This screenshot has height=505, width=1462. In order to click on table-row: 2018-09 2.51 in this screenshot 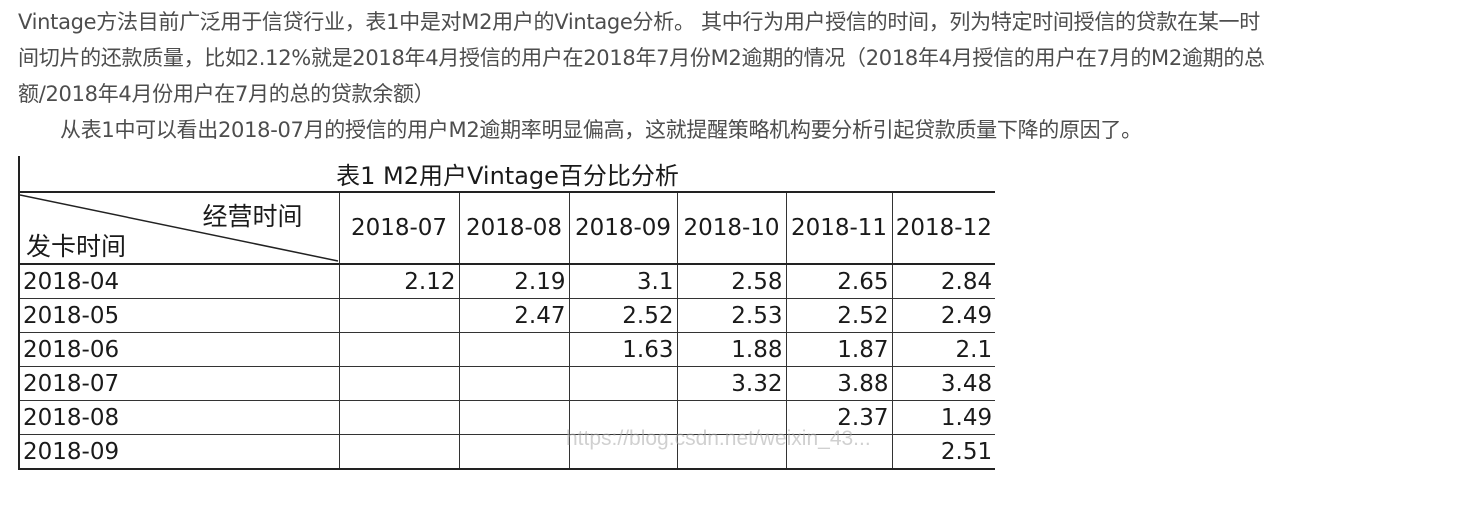, I will do `click(507, 452)`.